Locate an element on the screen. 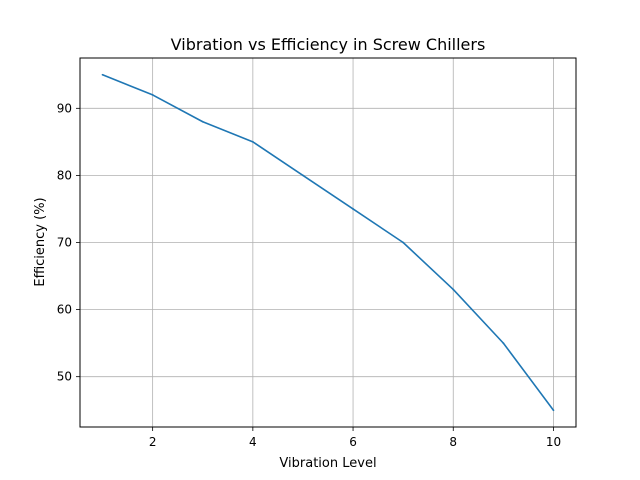  y-axis-label: Efficiency (%) is located at coordinates (40, 241).